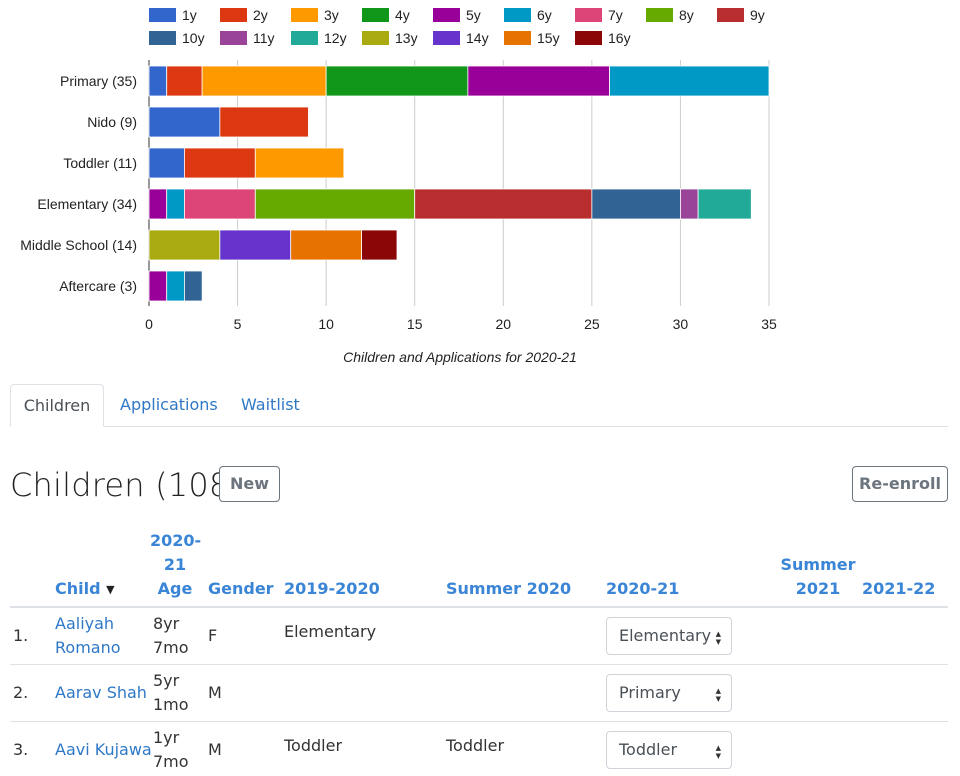 The width and height of the screenshot is (960, 776). Describe the element at coordinates (100, 163) in the screenshot. I see `category-label: Toddler (11)` at that location.